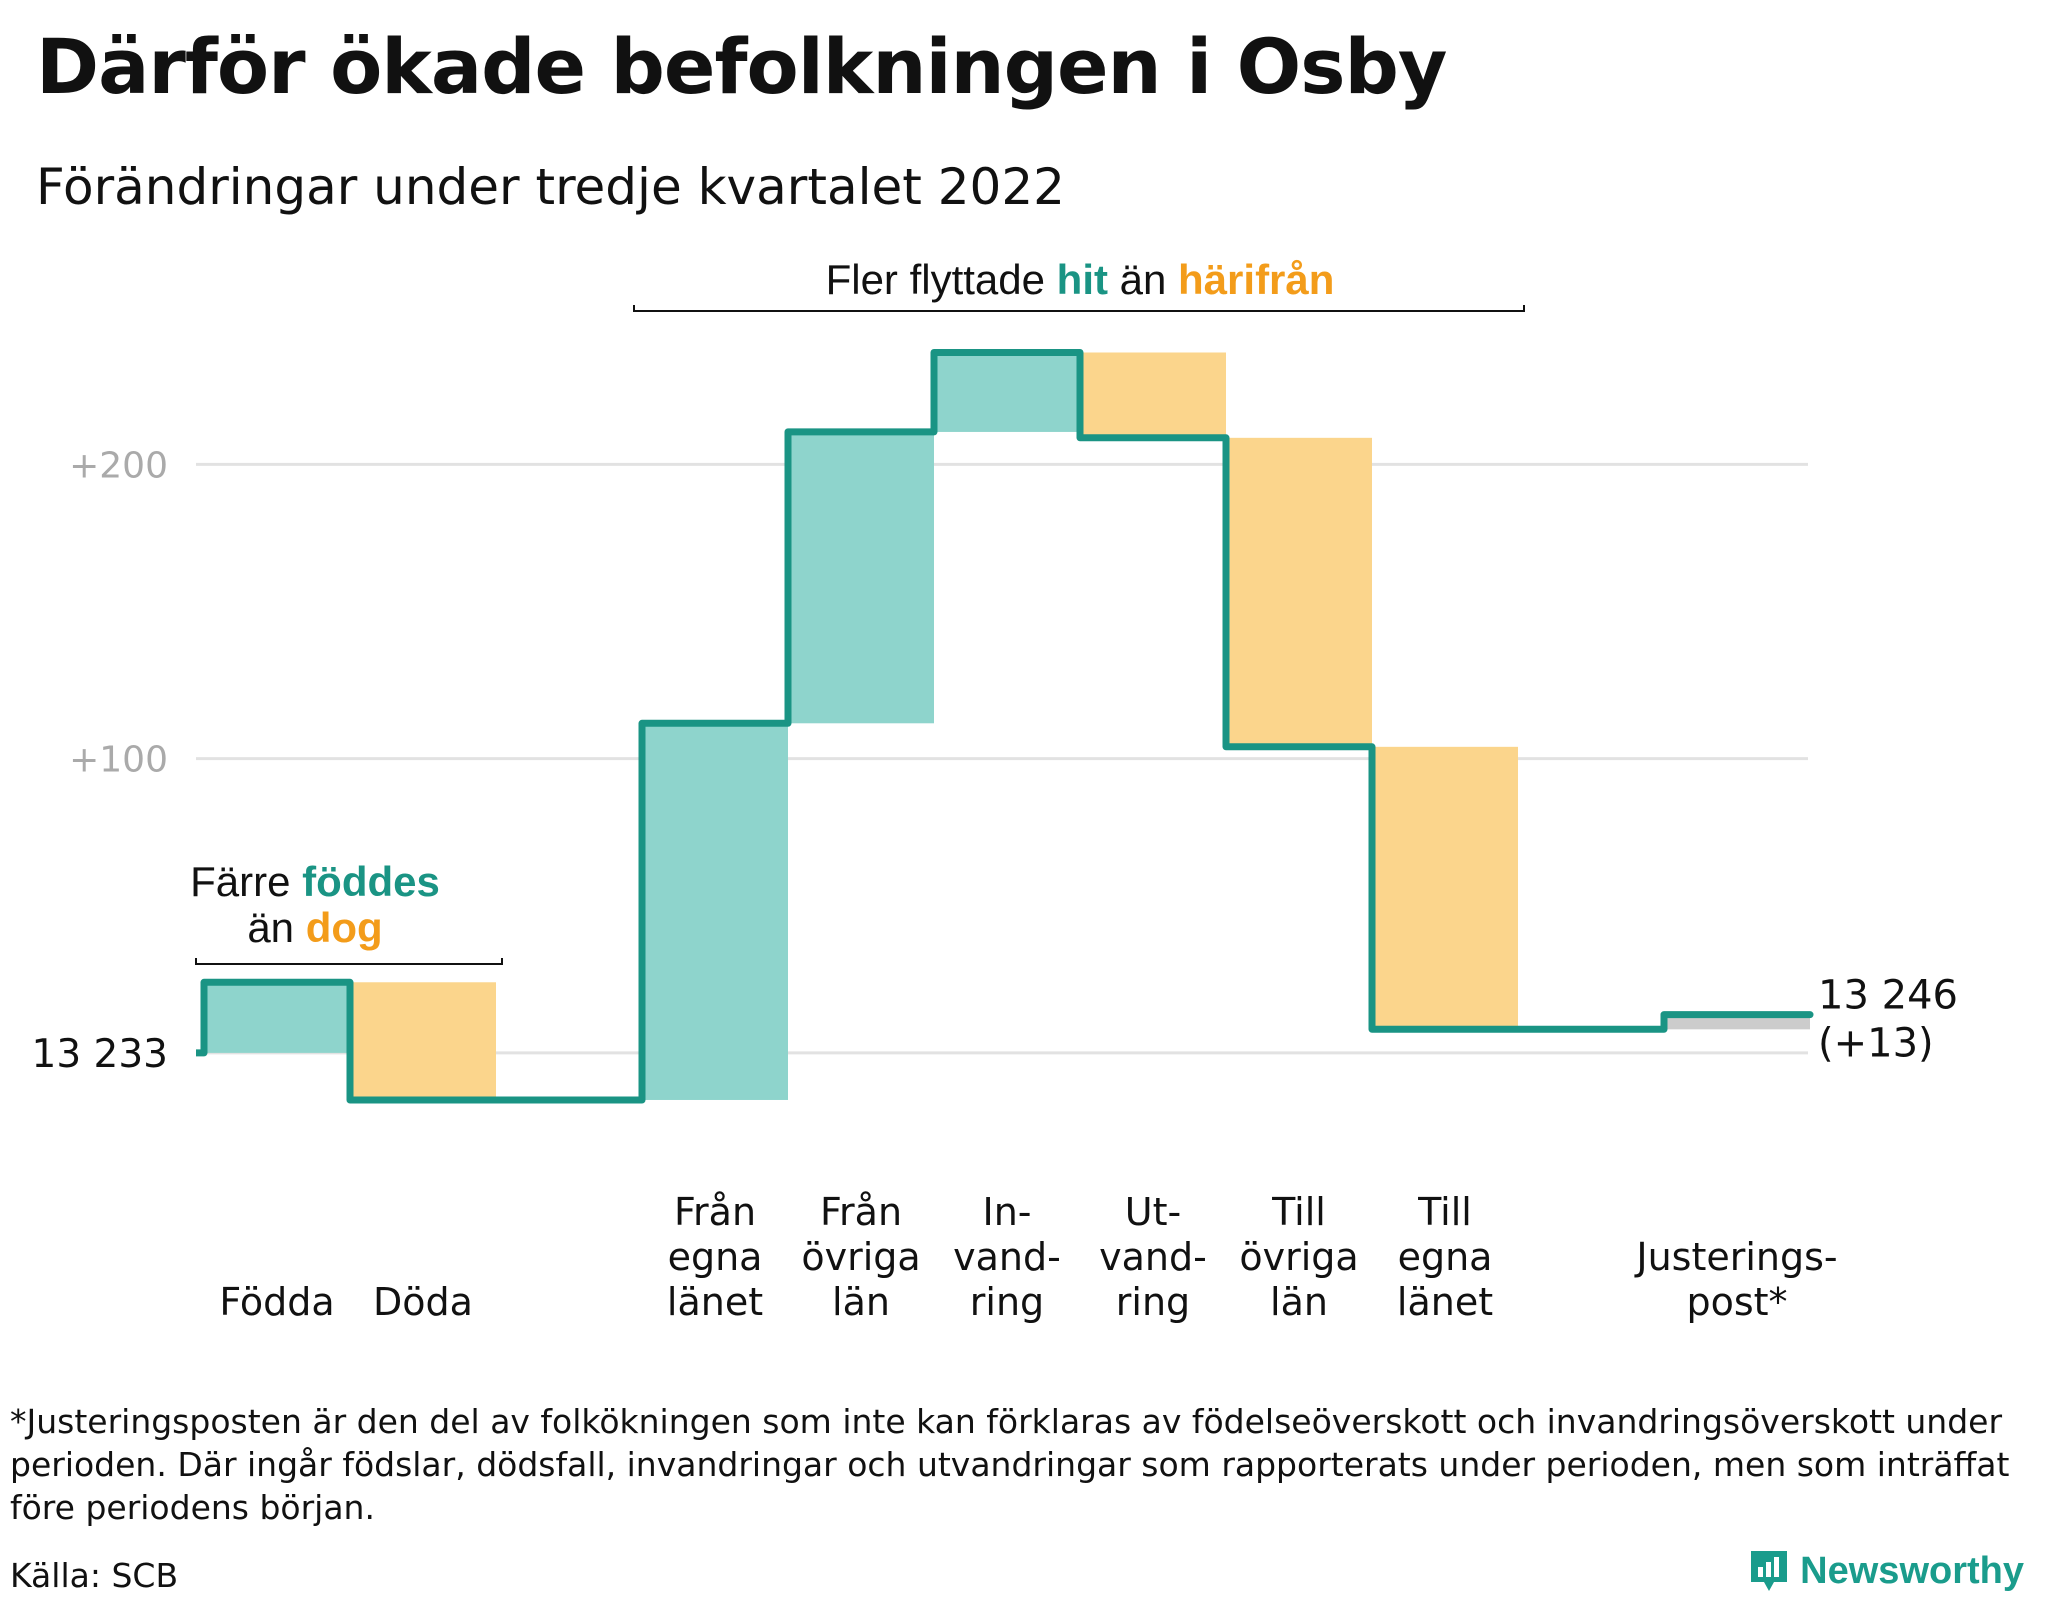 The image size is (2048, 1600). I want to click on start-value-label: 13 233, so click(100, 1054).